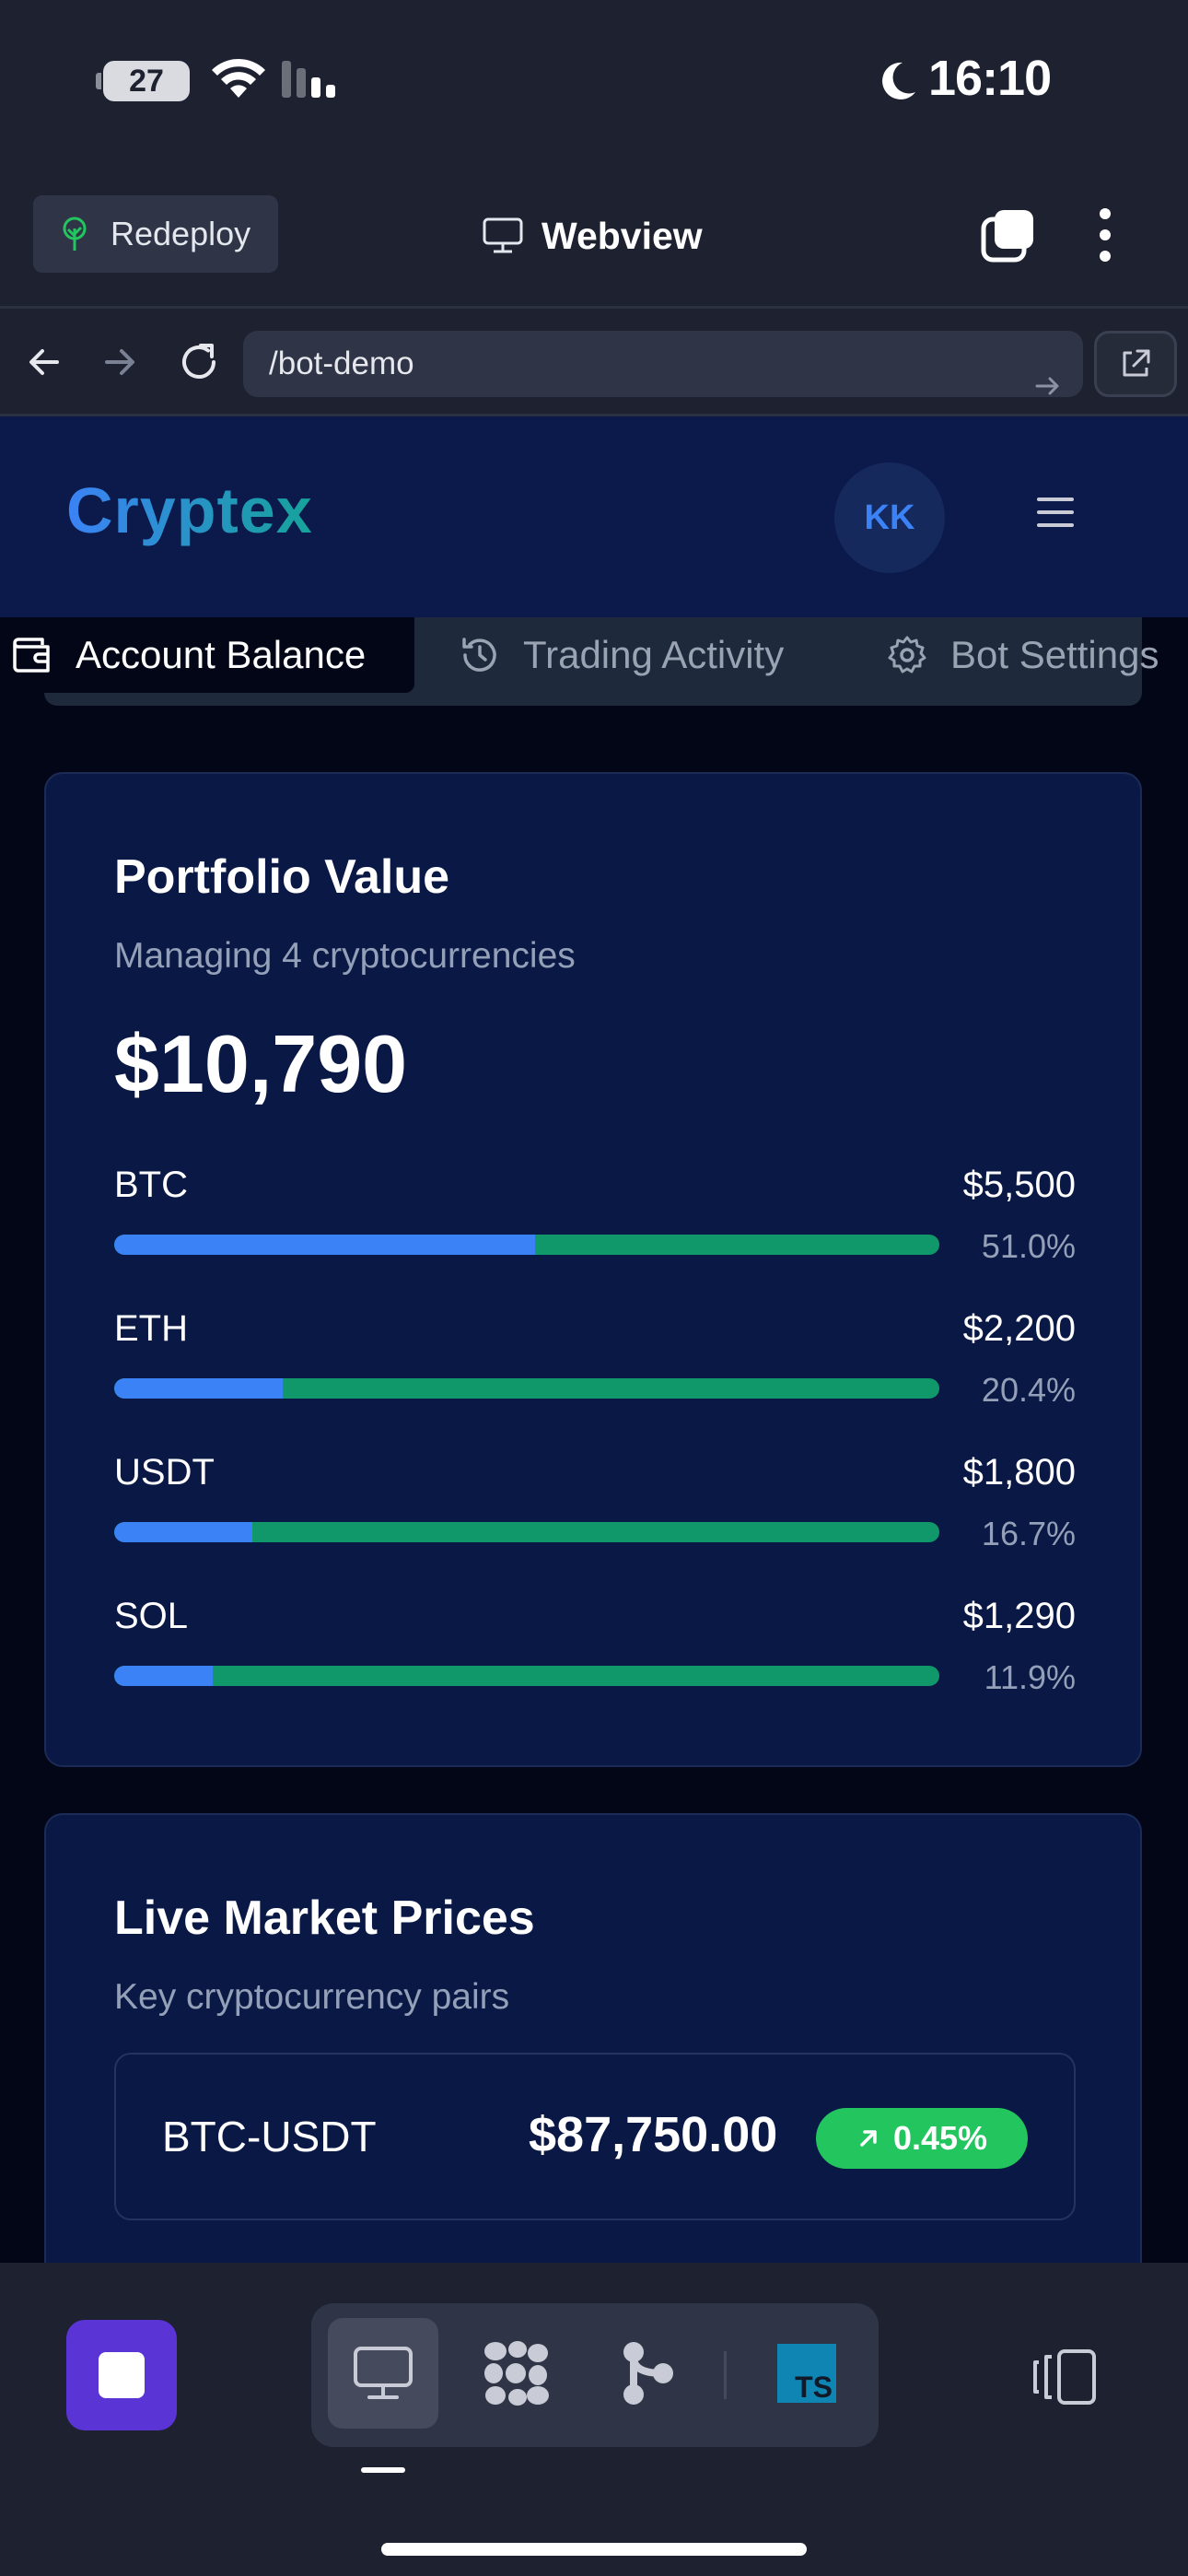 The height and width of the screenshot is (2576, 1188). I want to click on grid-dots-icon, so click(516, 2373).